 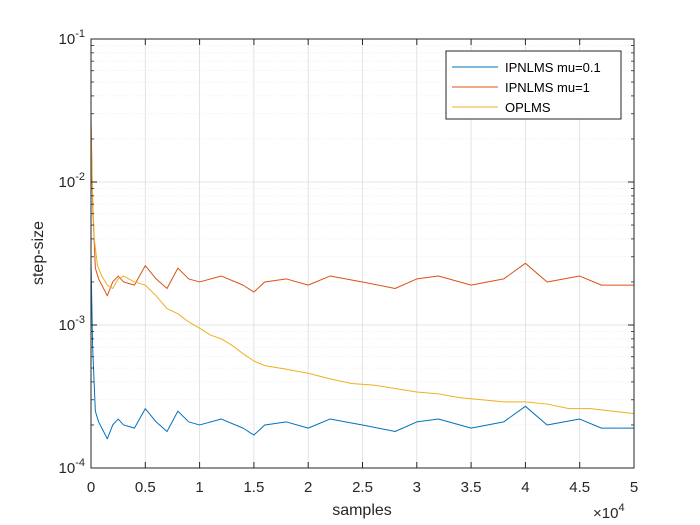 I want to click on y-tick-labels: 10⁻⁴ 10⁻³ 10⁻² 10⁻¹, so click(x=72, y=252).